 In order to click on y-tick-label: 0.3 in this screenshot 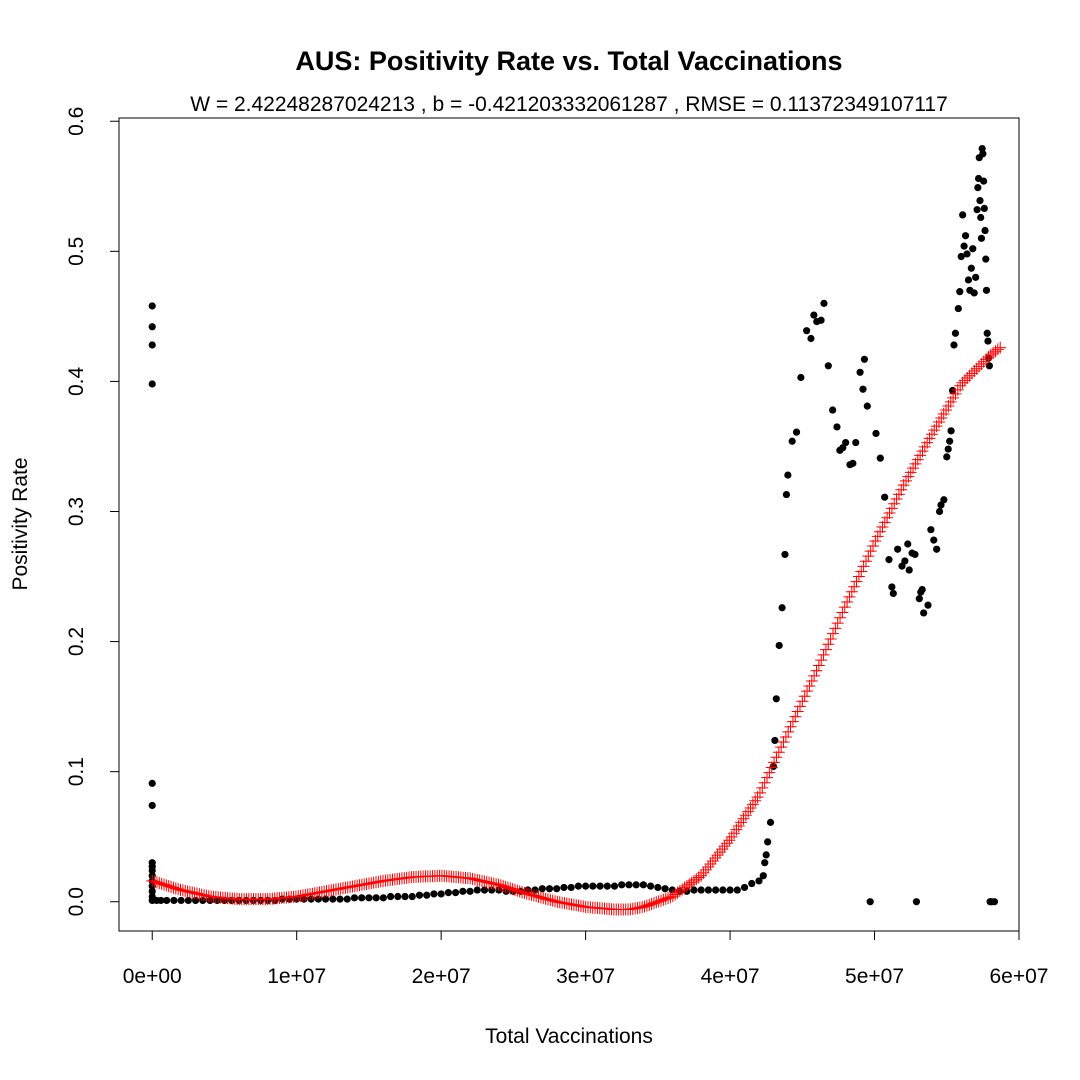, I will do `click(76, 511)`.